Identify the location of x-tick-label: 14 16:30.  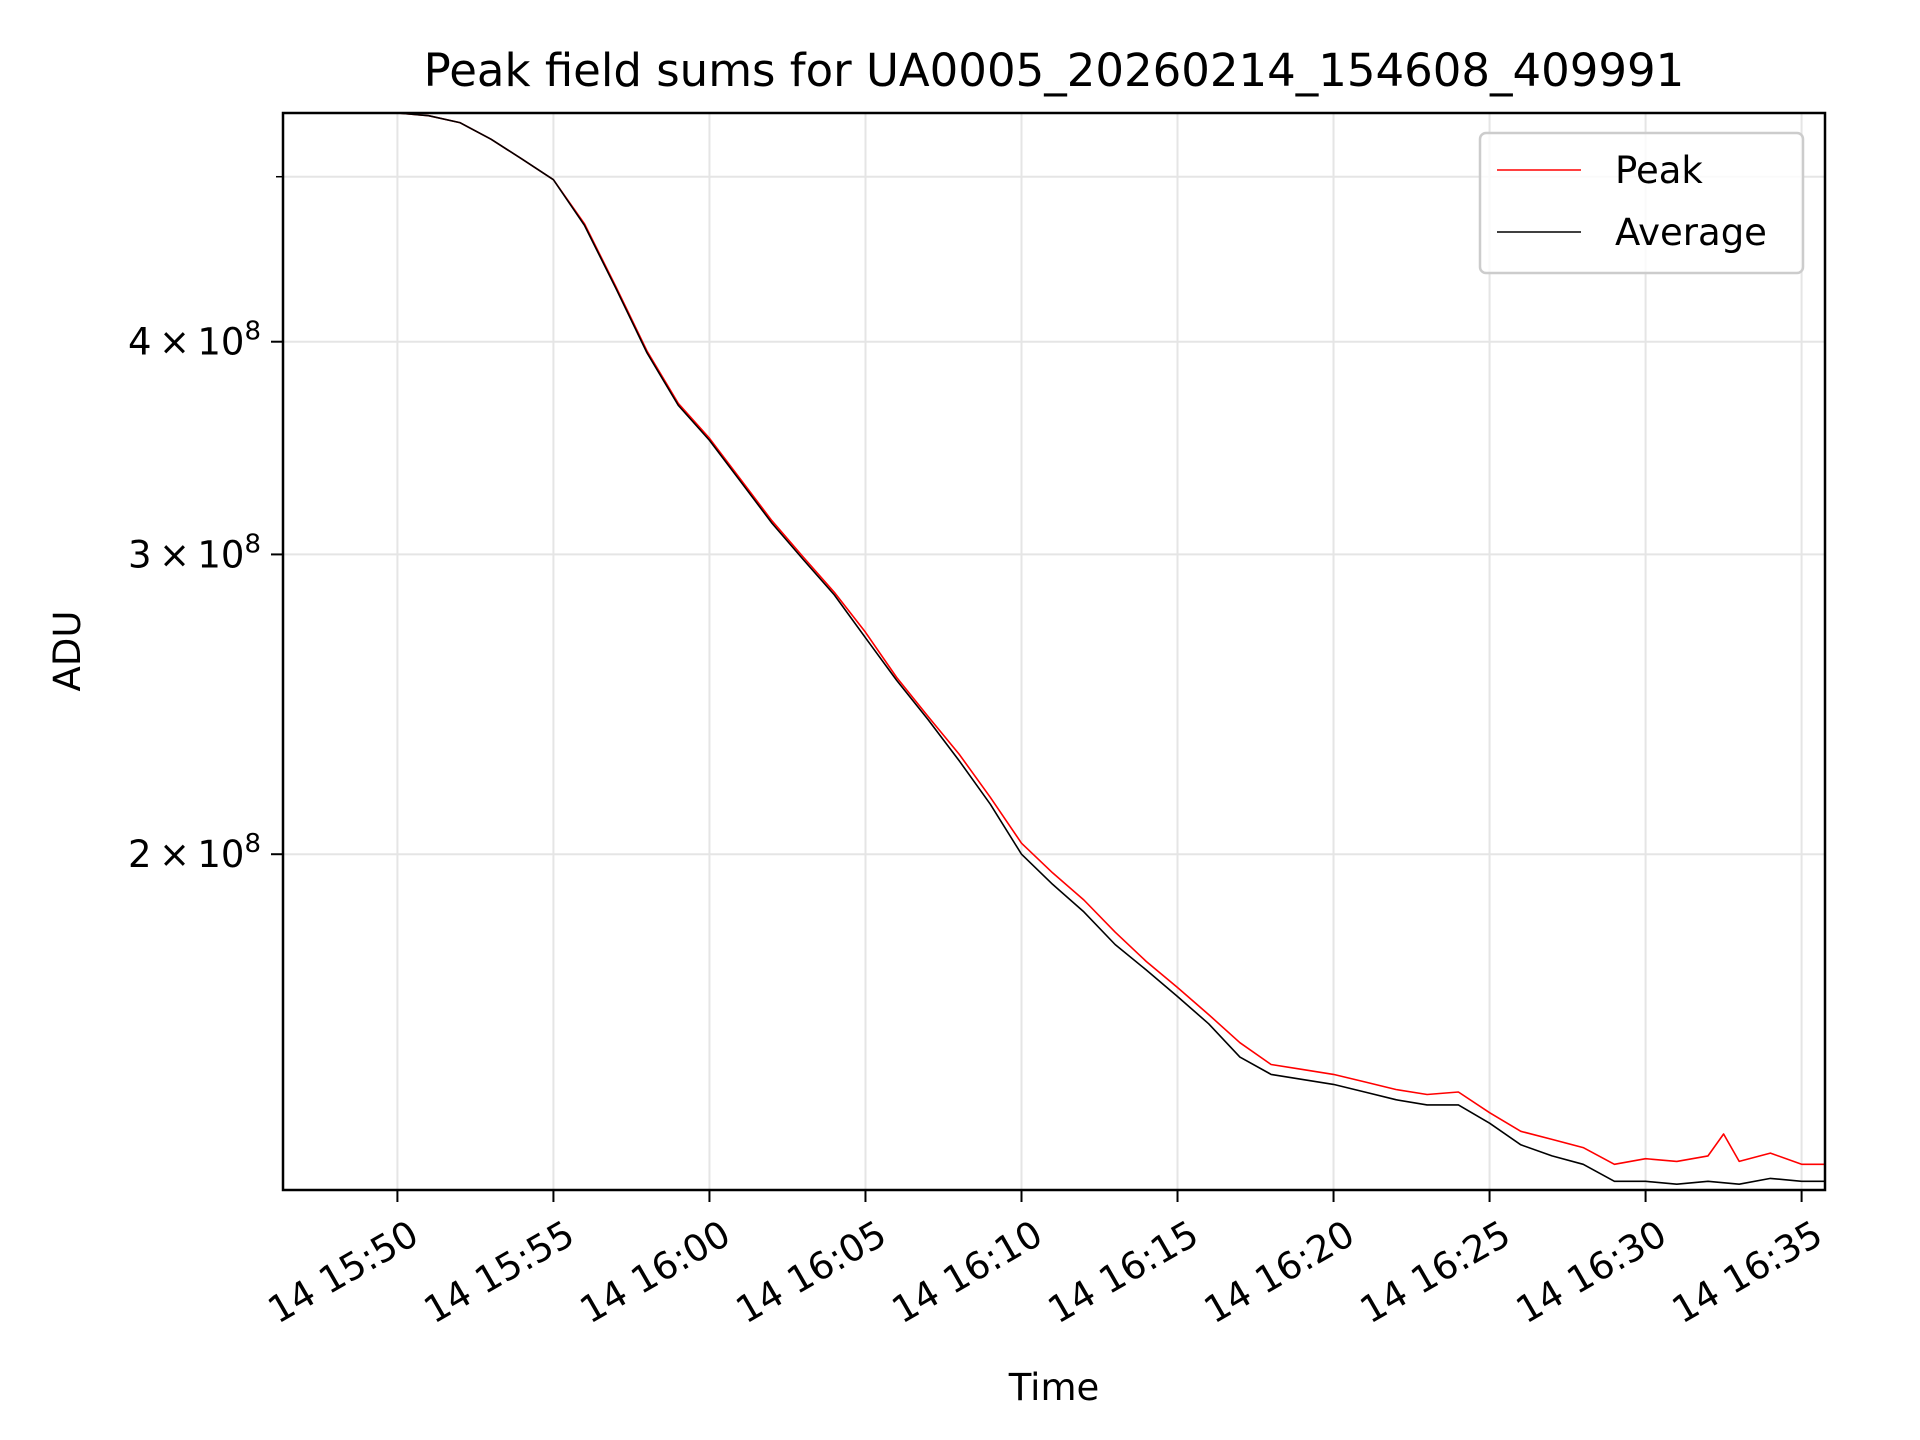
(1591, 1272).